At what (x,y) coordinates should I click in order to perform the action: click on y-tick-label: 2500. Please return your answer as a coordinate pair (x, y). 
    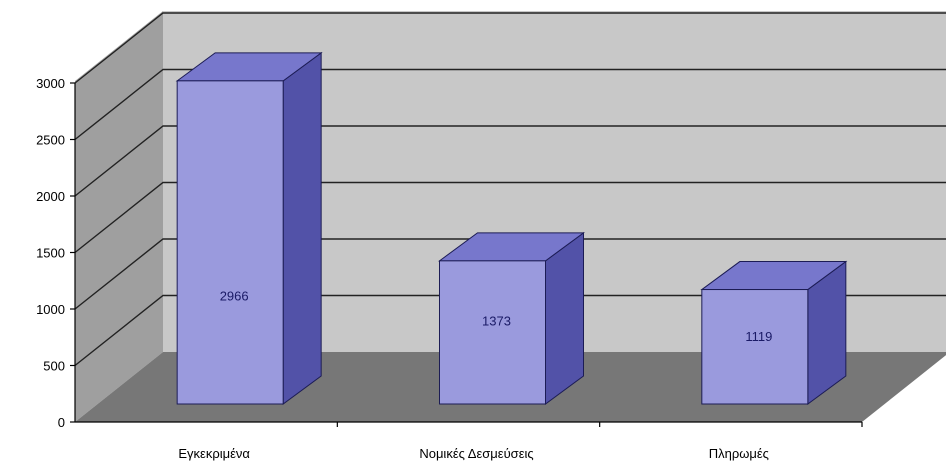
    Looking at the image, I should click on (50, 140).